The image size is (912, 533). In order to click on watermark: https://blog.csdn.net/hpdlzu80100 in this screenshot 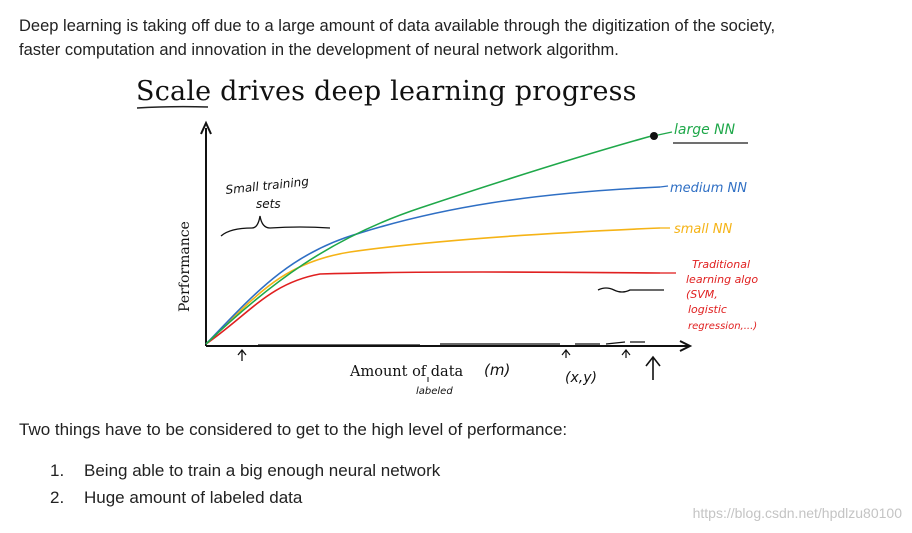, I will do `click(797, 513)`.